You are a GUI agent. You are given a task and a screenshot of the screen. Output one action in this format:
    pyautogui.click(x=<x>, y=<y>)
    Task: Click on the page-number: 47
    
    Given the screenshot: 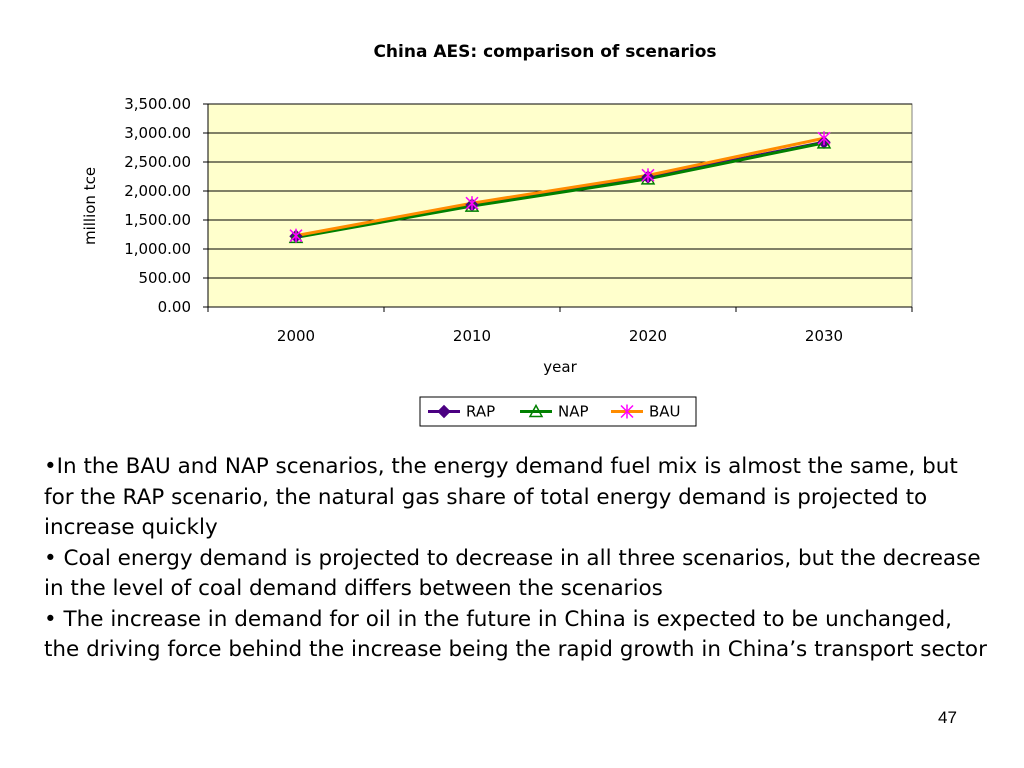 What is the action you would take?
    pyautogui.click(x=947, y=717)
    